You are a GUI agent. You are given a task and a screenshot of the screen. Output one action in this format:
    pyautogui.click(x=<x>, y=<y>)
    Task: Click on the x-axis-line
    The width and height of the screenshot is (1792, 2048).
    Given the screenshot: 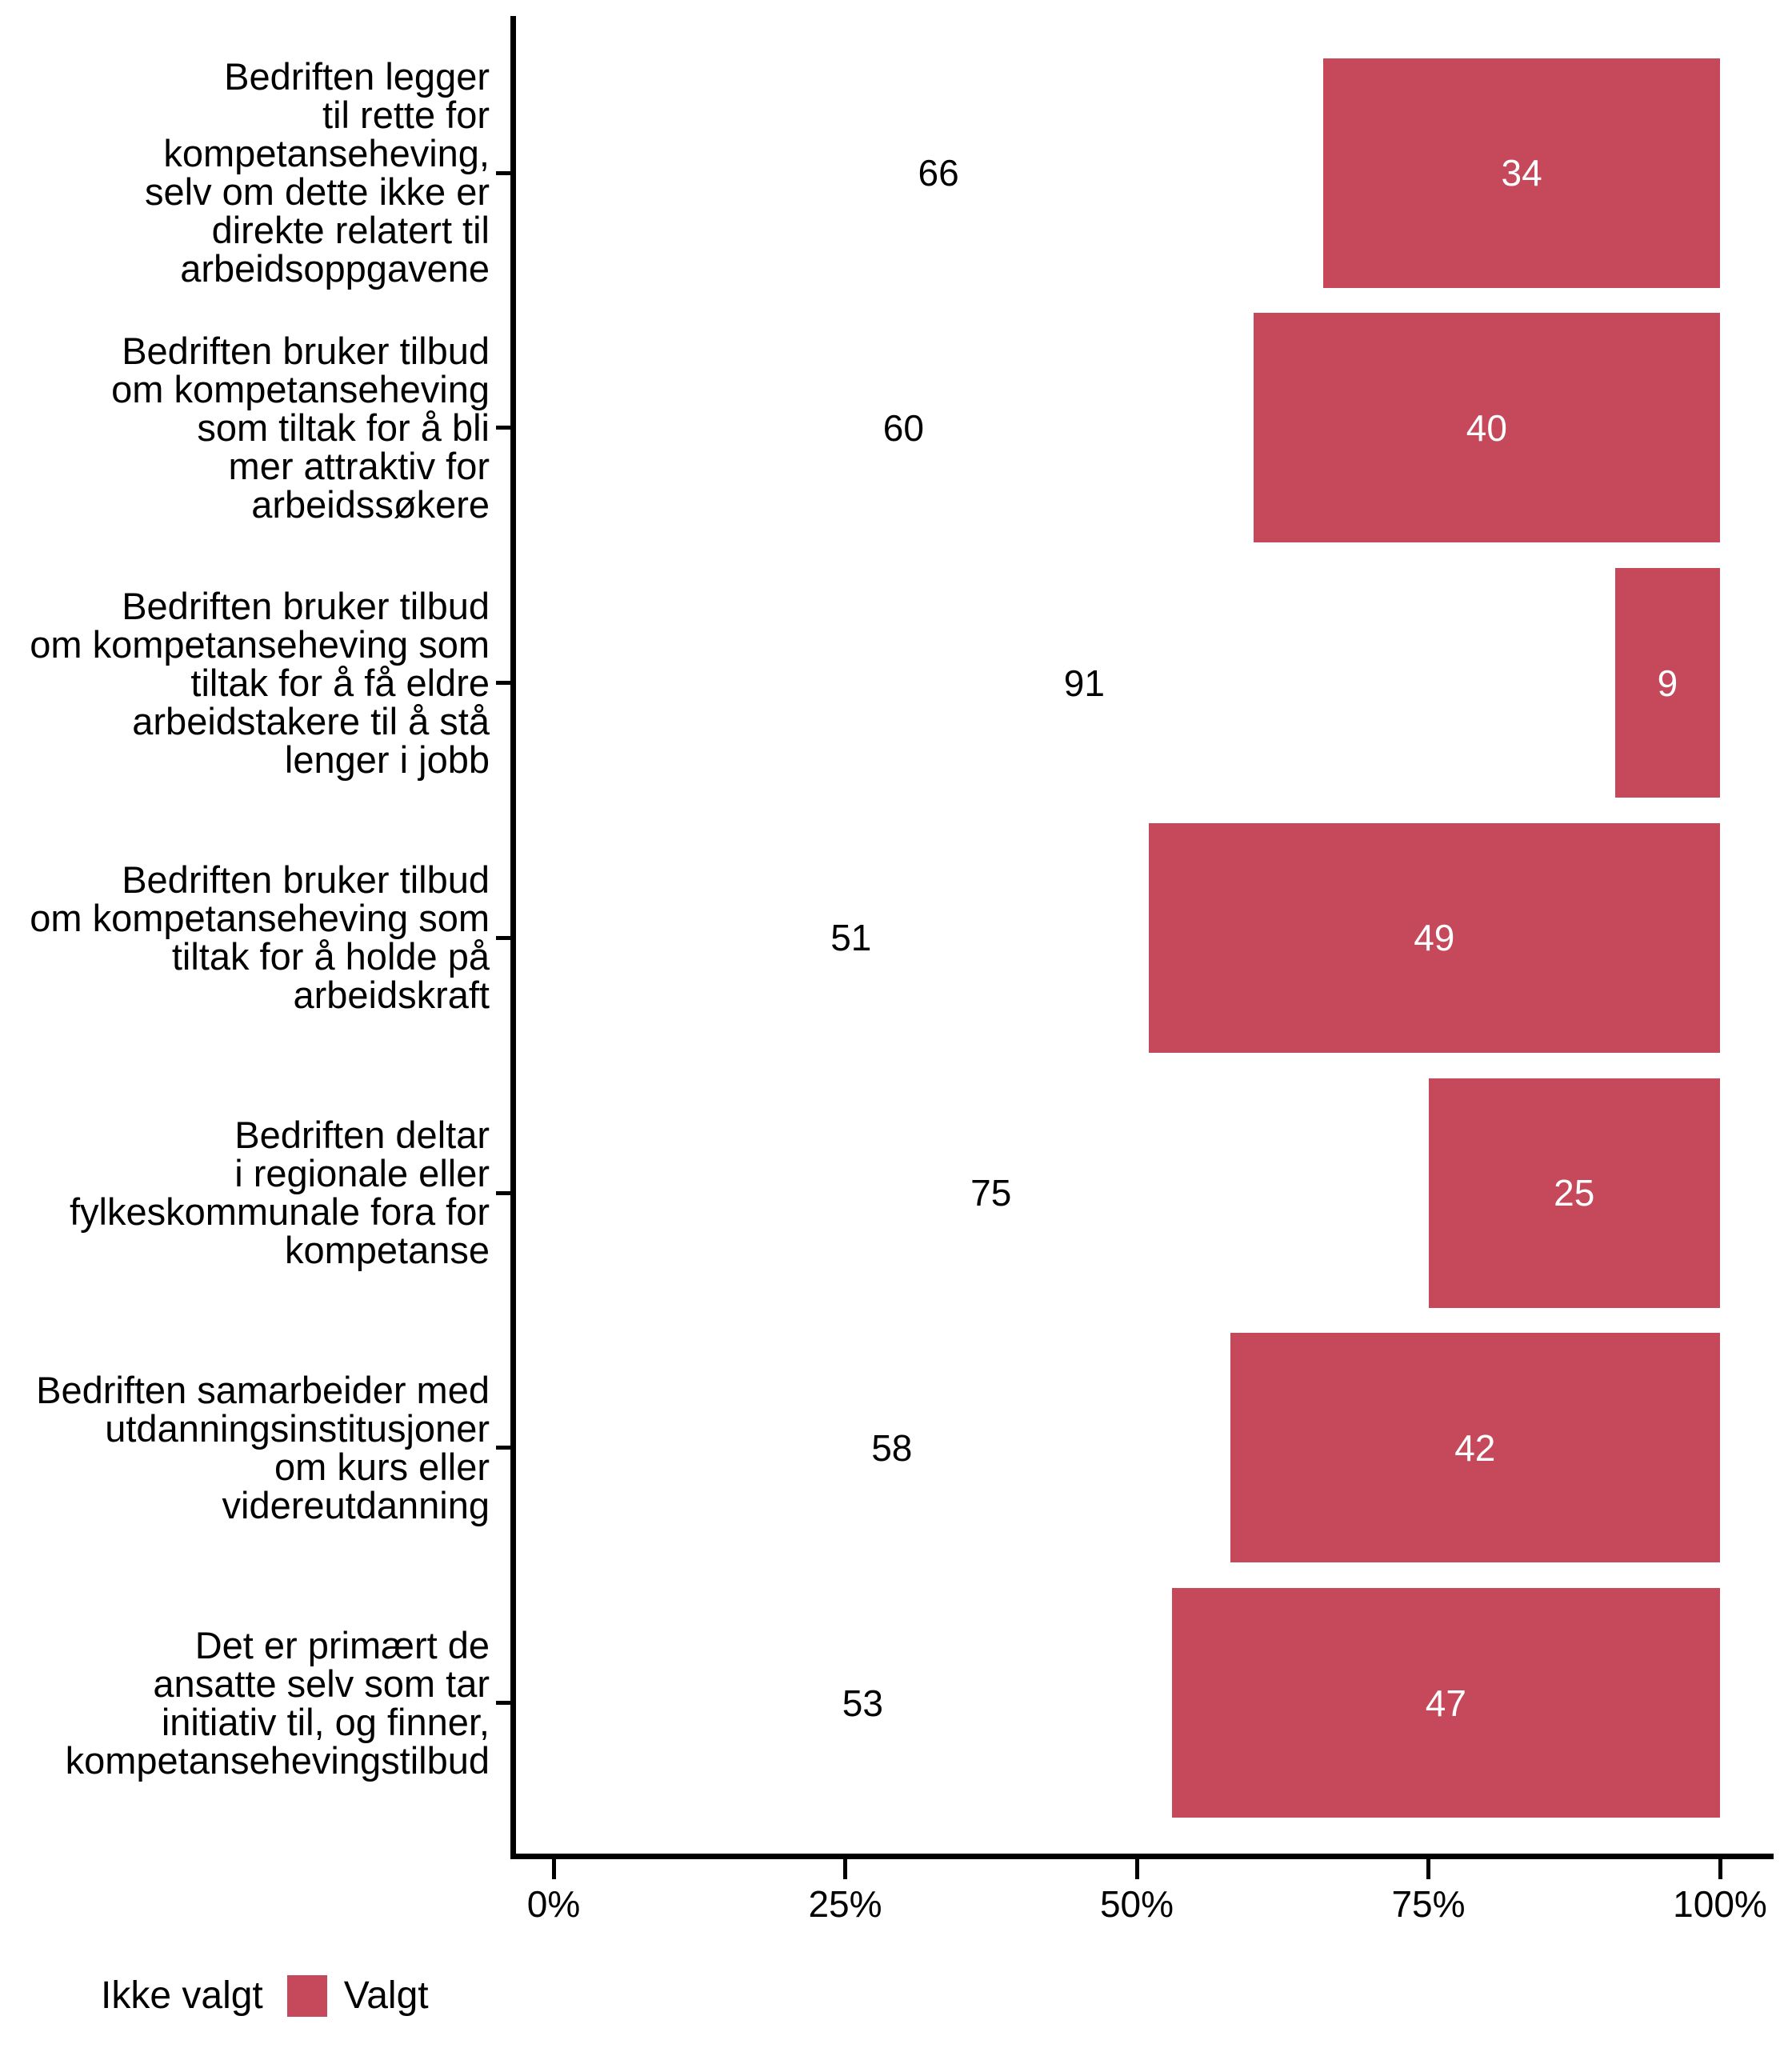 What is the action you would take?
    pyautogui.click(x=1142, y=1856)
    